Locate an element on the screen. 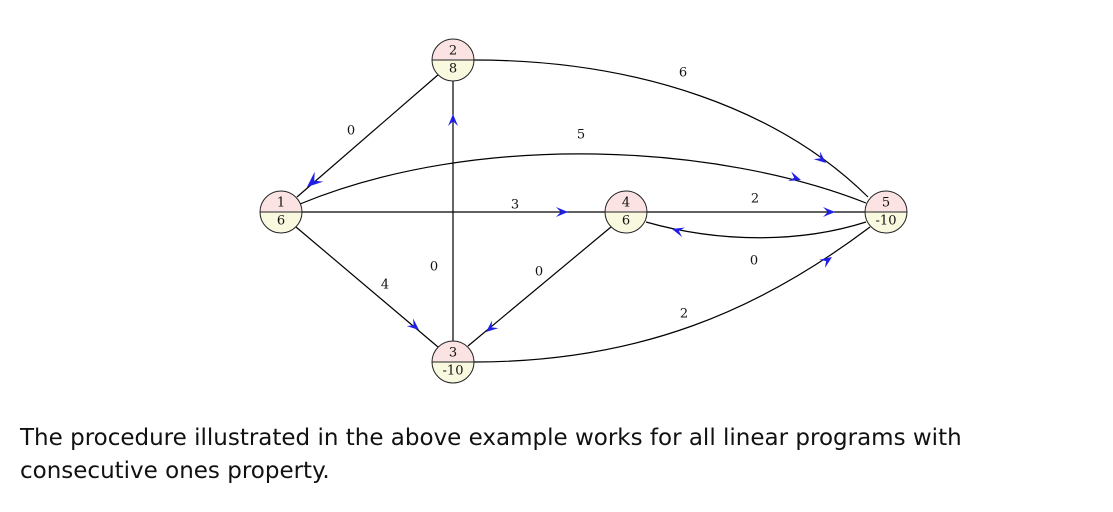  node-3: 3-10 is located at coordinates (453, 362).